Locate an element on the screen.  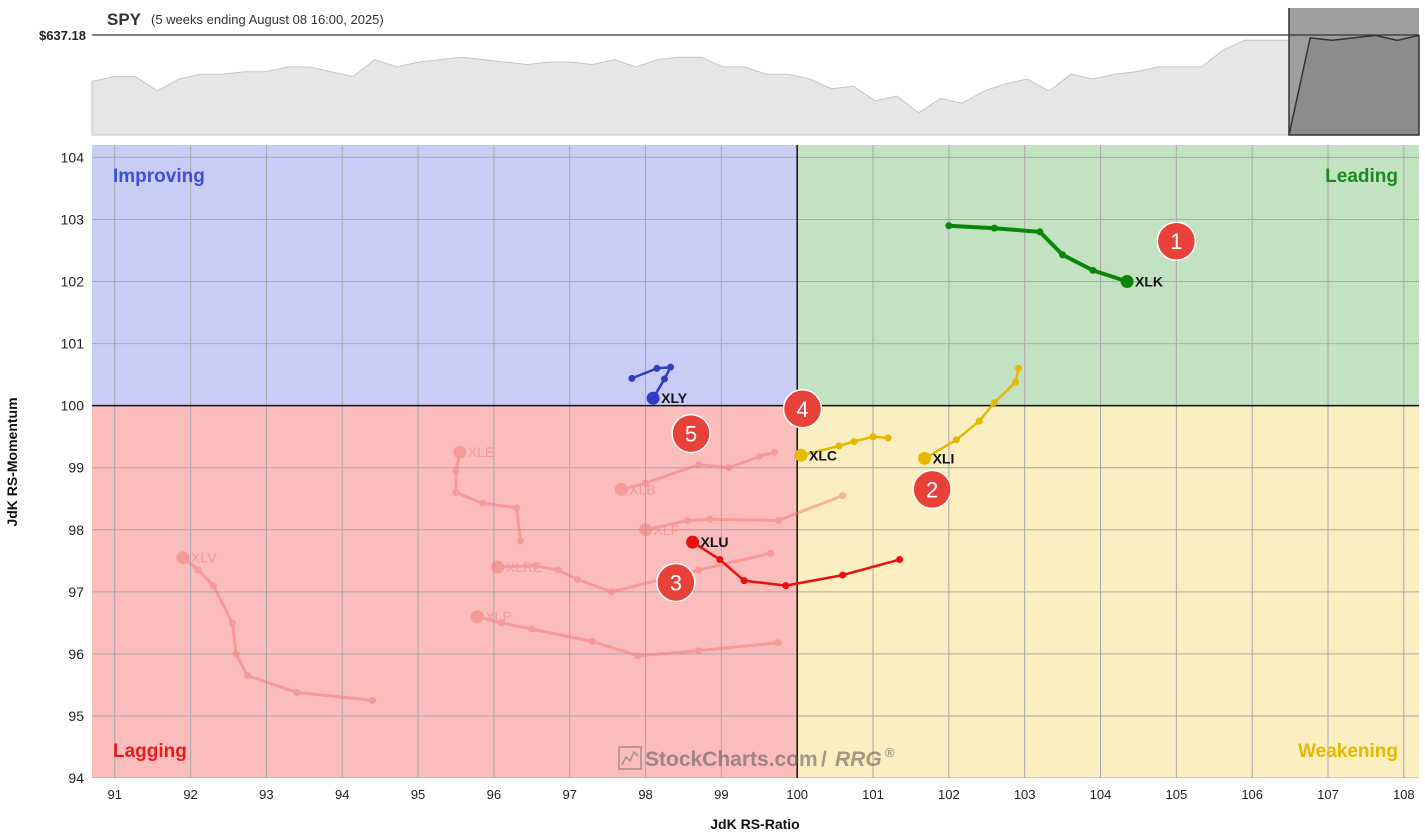
quadrant-label-leading: Leading is located at coordinates (1361, 176).